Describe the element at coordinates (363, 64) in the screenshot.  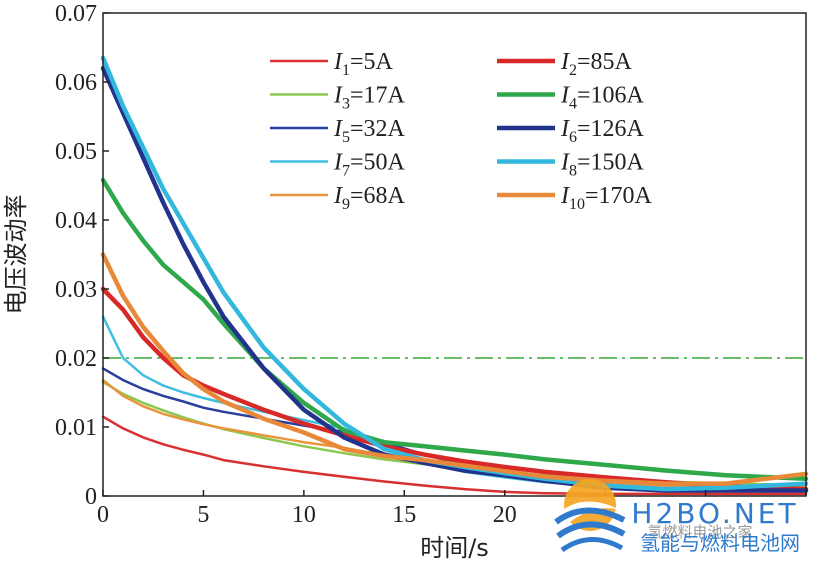
I see `legend-label-1: I1=5A` at that location.